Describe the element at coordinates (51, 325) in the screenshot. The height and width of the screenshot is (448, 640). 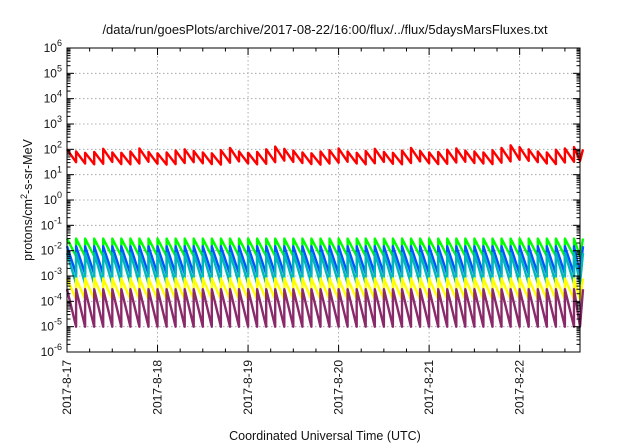
I see `y-tick-label: 10⁻⁵` at that location.